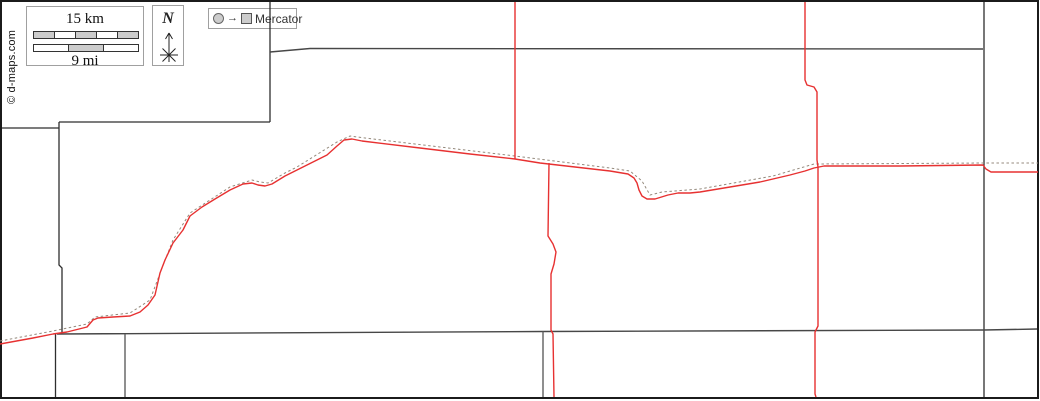  I want to click on projection-label: Mercator, so click(279, 18).